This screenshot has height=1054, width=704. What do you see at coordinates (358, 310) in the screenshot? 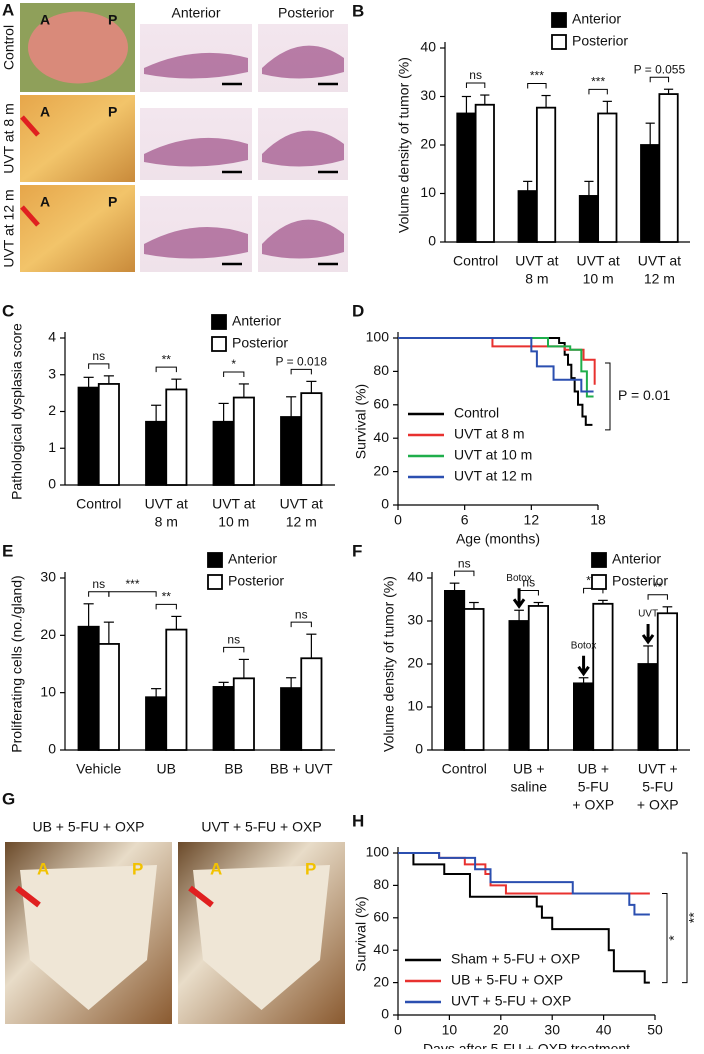
I see `panel-letter: D` at bounding box center [358, 310].